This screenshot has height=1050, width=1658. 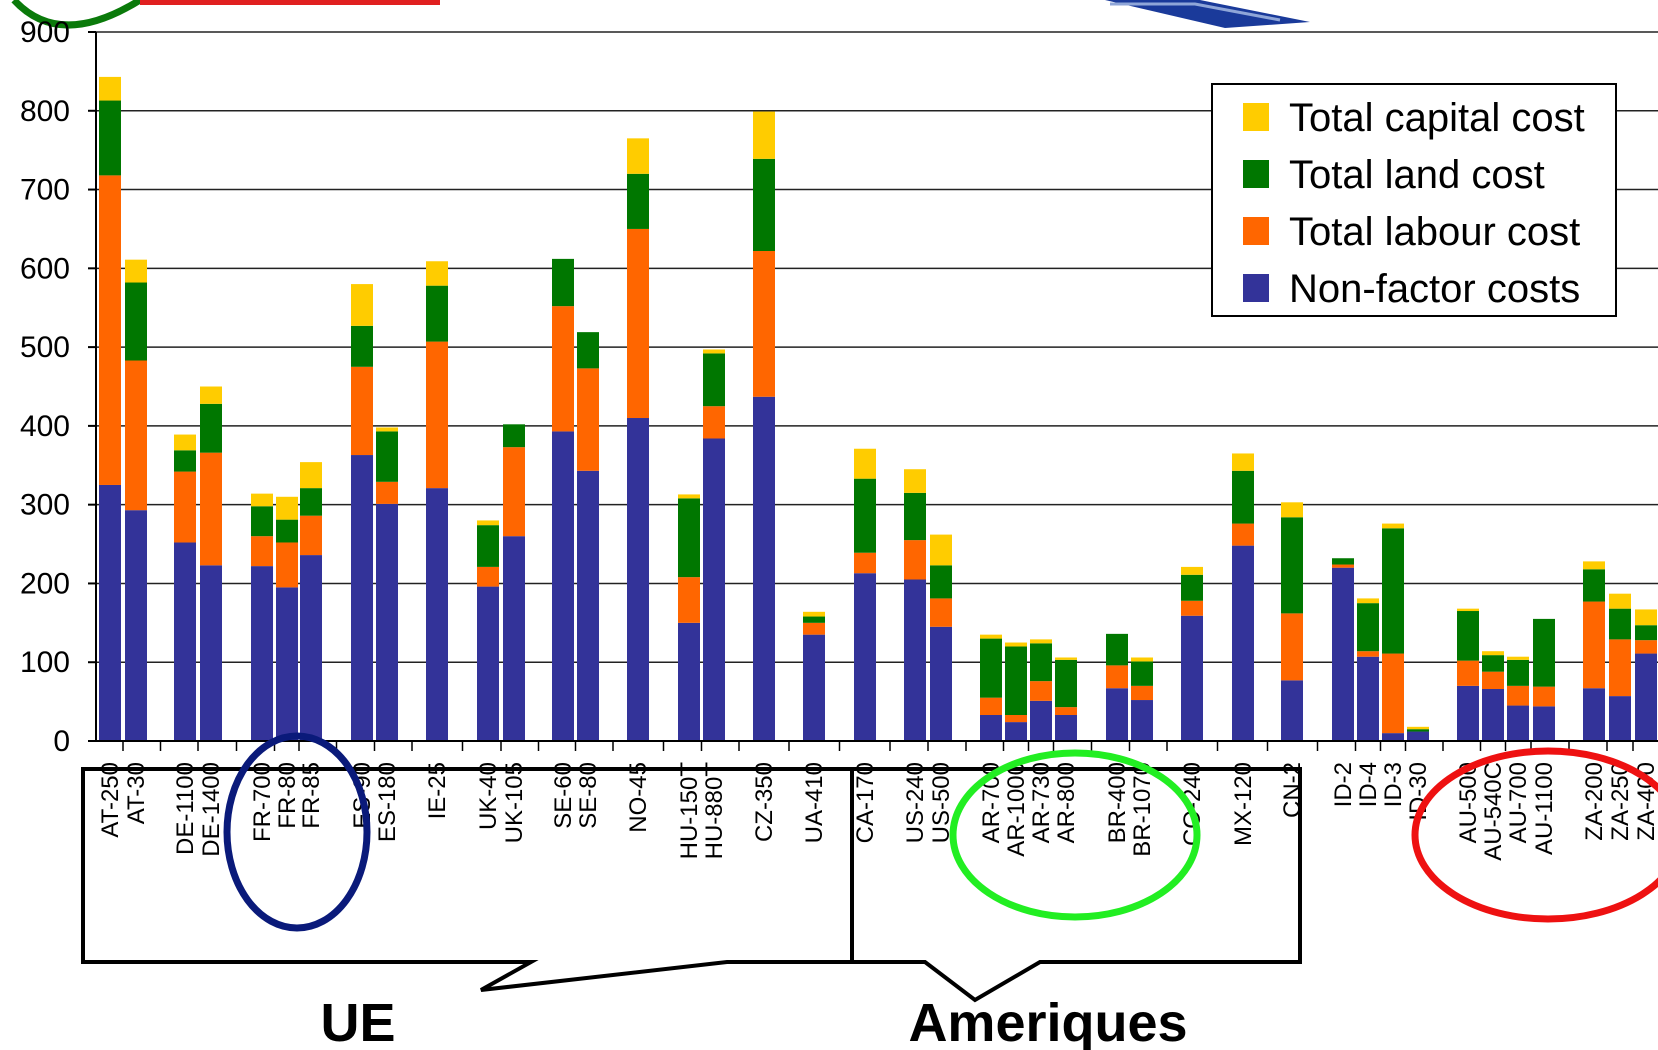 I want to click on legend-swatch, so click(x=1256, y=288).